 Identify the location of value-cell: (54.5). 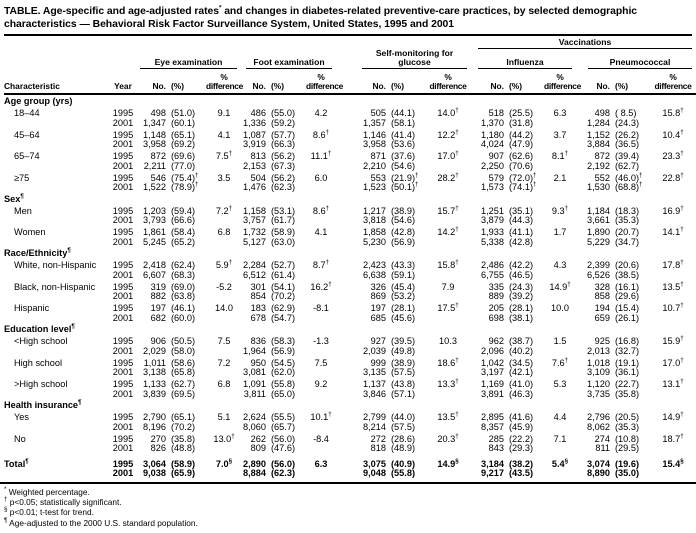
(283, 362).